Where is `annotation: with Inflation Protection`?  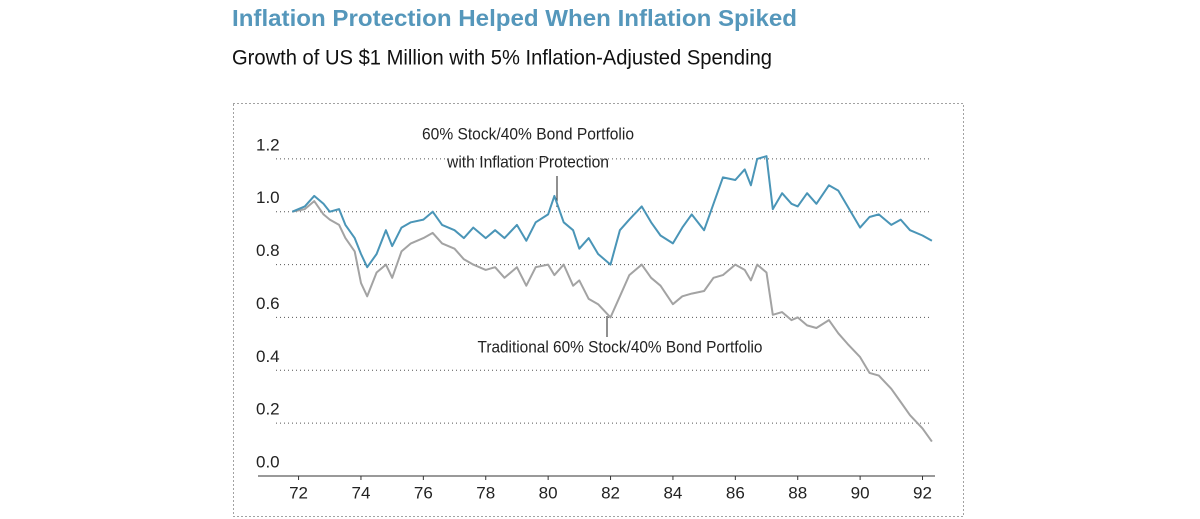 annotation: with Inflation Protection is located at coordinates (527, 161).